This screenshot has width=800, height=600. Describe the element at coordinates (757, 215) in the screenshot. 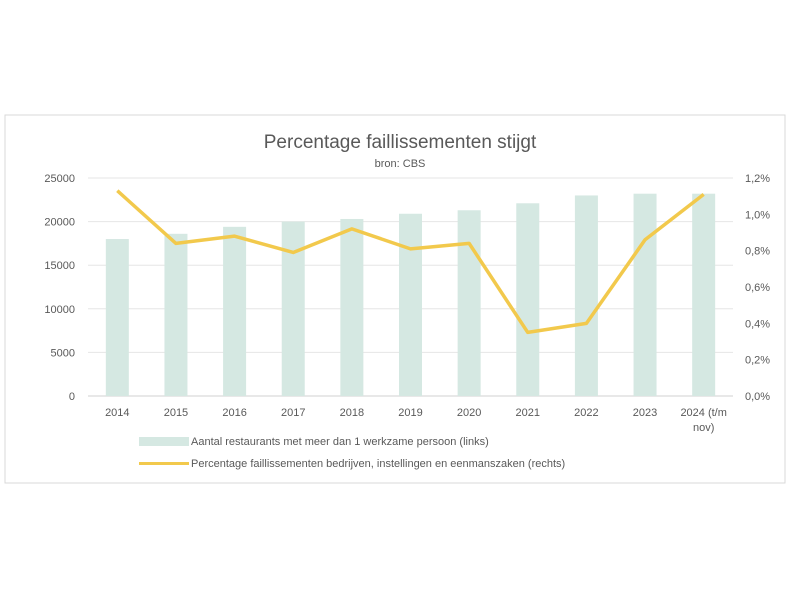

I see `right-tick-label: 1,0%` at that location.